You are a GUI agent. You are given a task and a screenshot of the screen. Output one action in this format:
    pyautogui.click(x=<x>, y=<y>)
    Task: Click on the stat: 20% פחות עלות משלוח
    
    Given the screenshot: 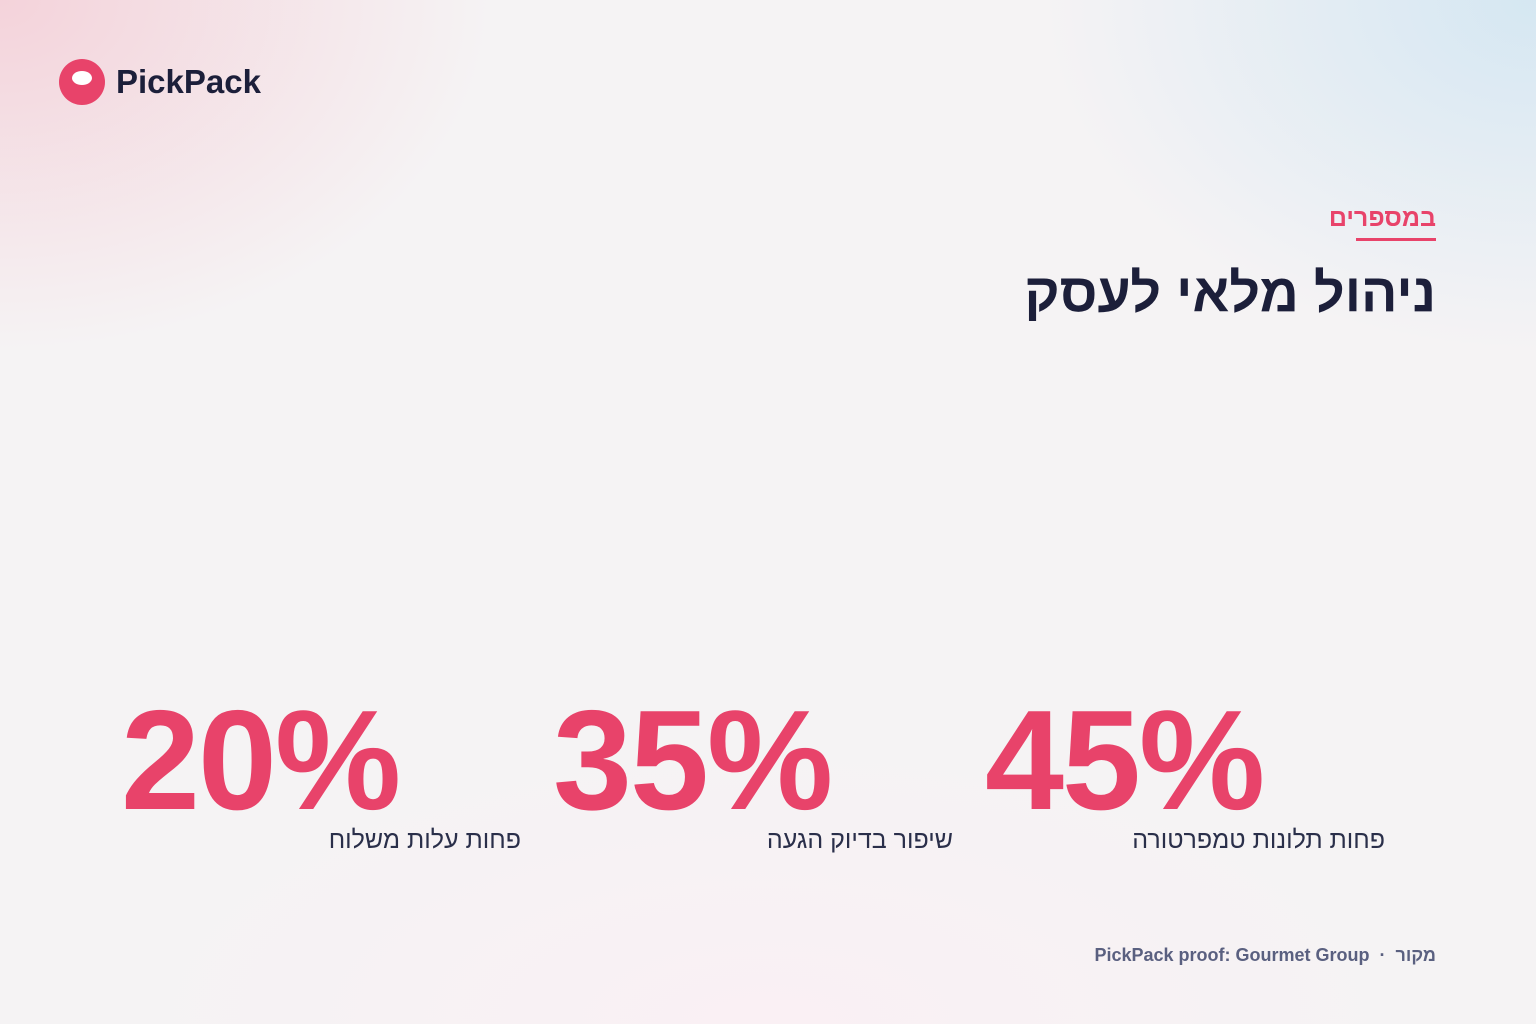 What is the action you would take?
    pyautogui.click(x=321, y=780)
    